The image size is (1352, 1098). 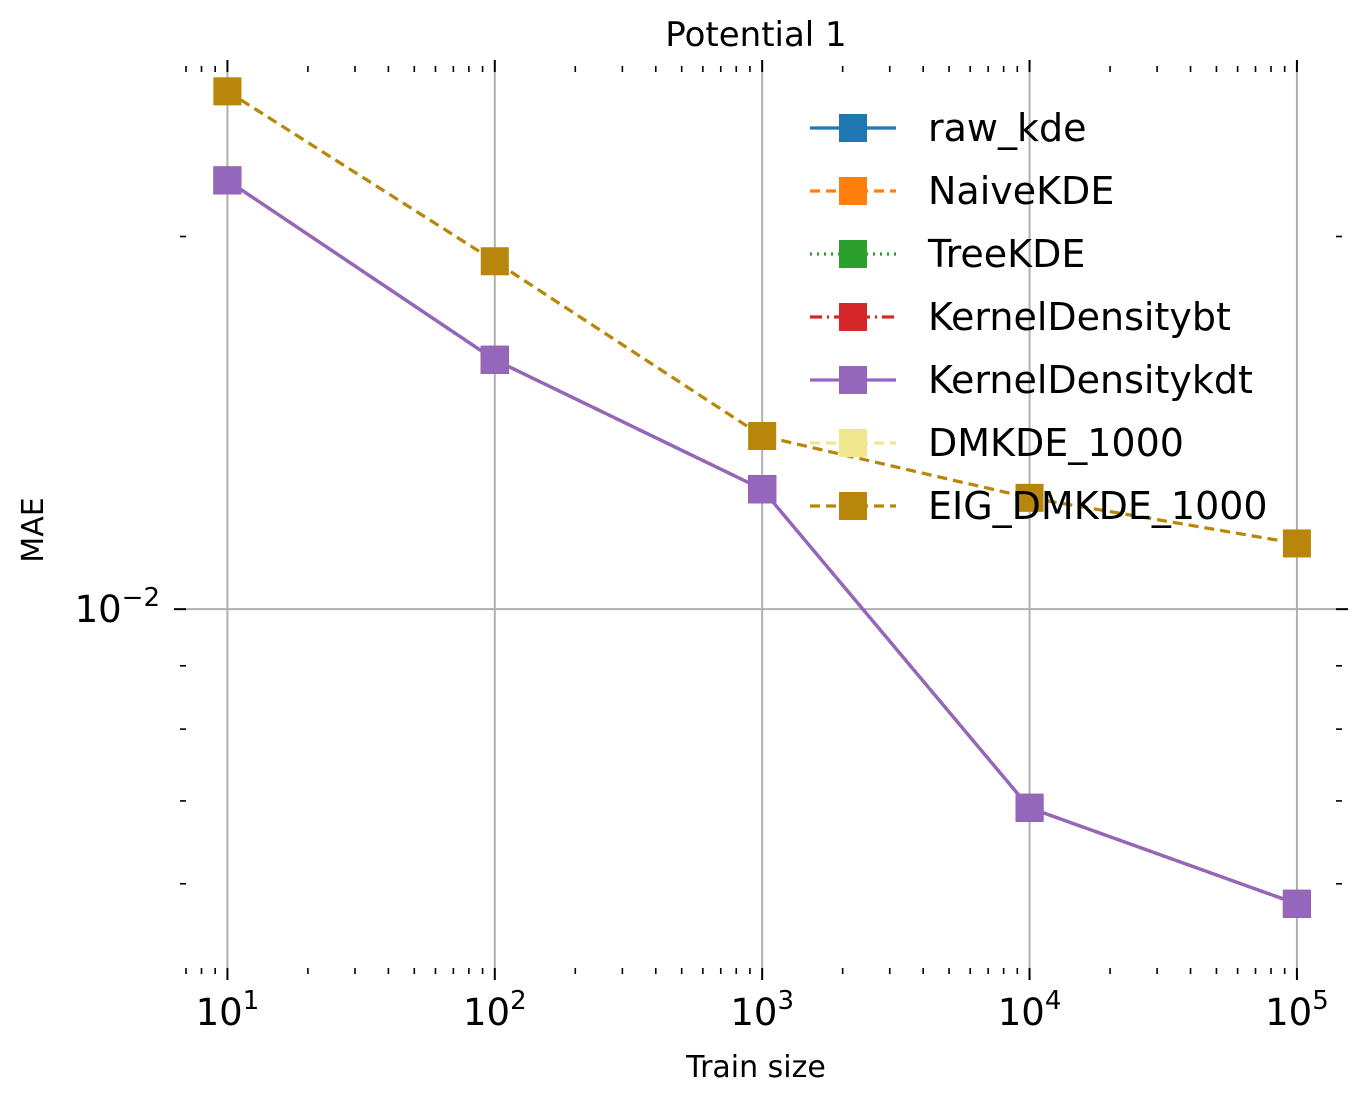 I want to click on x-tick-exponent: 1, so click(x=251, y=1001).